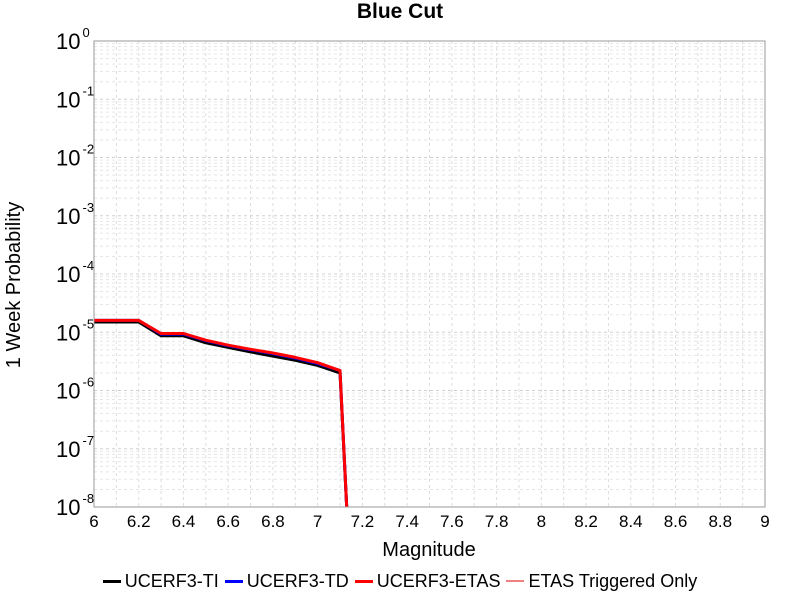 This screenshot has height=600, width=800. What do you see at coordinates (75, 447) in the screenshot?
I see `y-tick-label: 10 -7` at bounding box center [75, 447].